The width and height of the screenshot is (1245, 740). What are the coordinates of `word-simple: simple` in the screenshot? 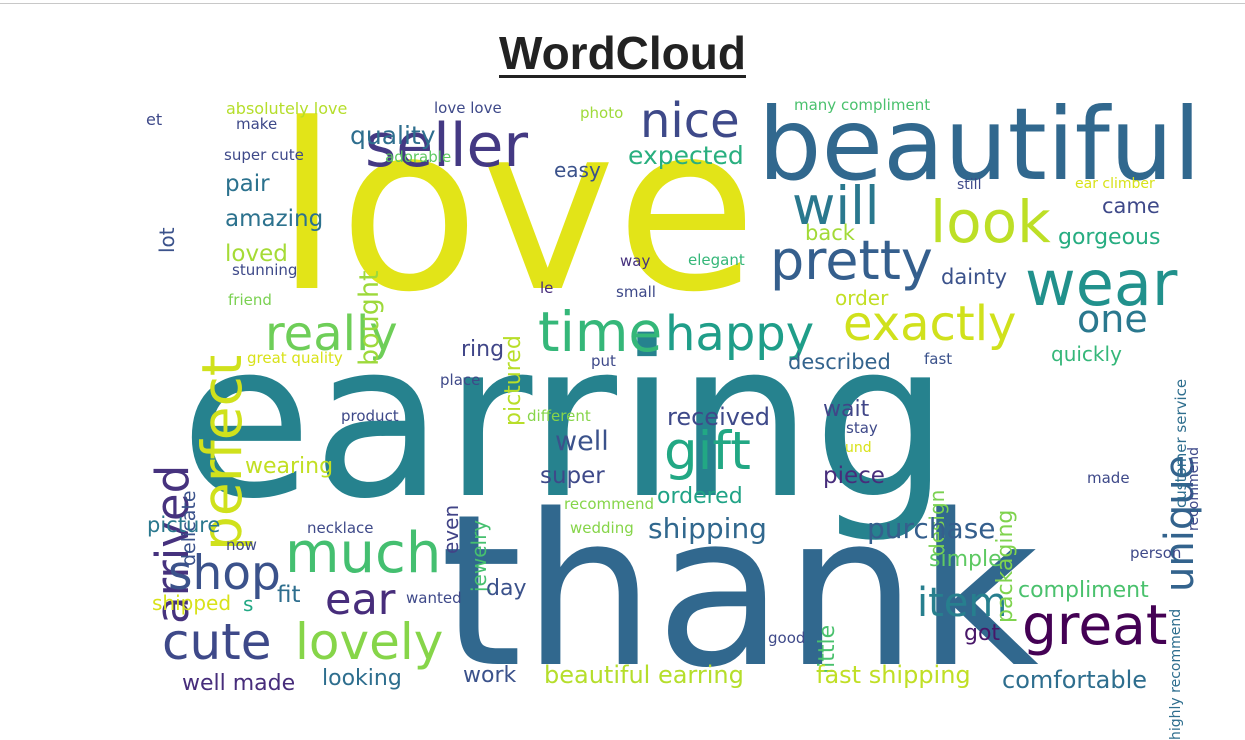 It's located at (965, 559).